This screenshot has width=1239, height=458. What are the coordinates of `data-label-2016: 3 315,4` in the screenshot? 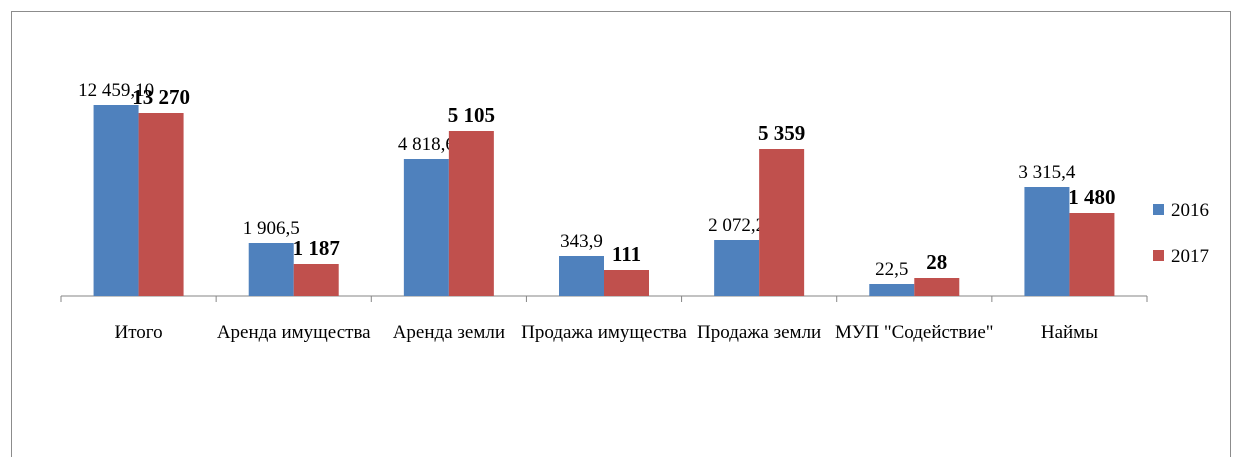 It's located at (1047, 172).